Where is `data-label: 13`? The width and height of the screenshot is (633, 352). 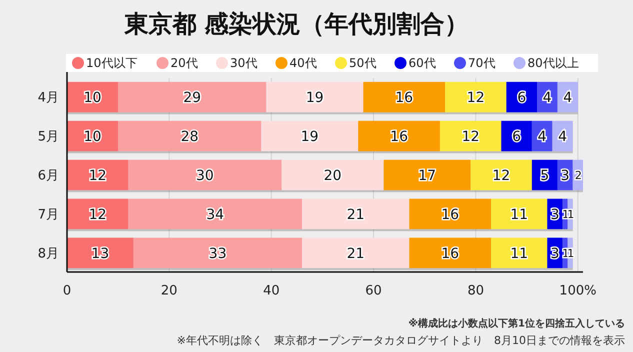
data-label: 13 is located at coordinates (100, 254).